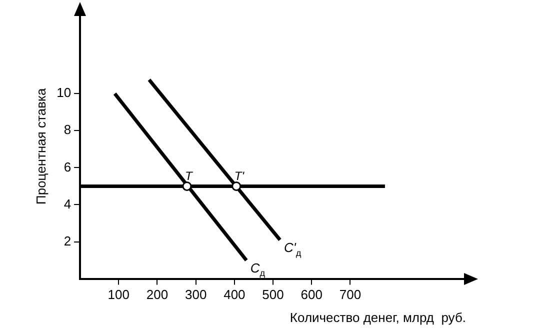 The image size is (556, 334). Describe the element at coordinates (119, 294) in the screenshot. I see `x-tick-label: 100` at that location.